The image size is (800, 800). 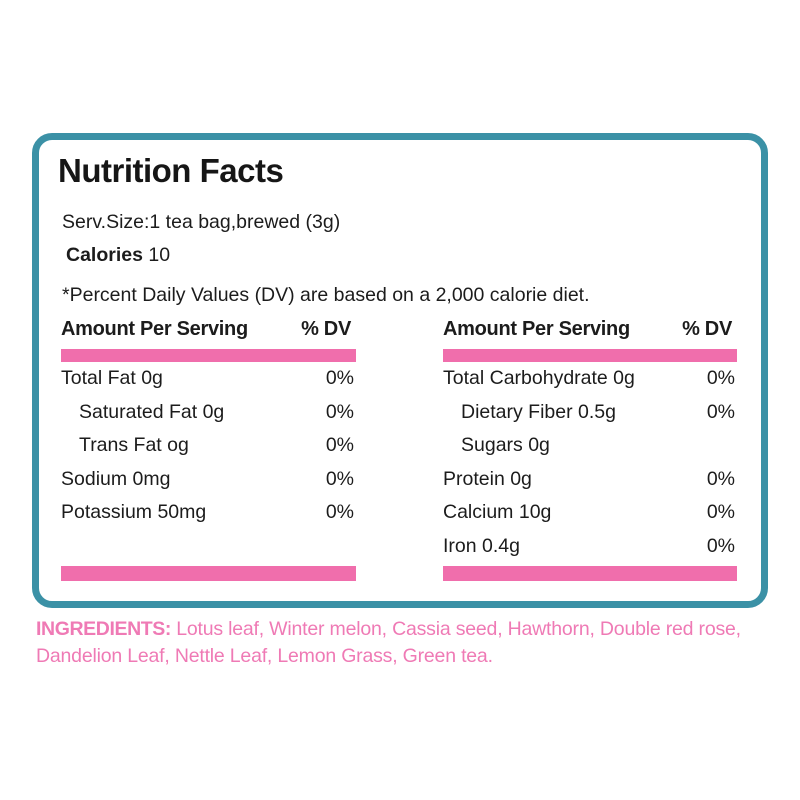 I want to click on nutrient-name: Sodium 0mg, so click(x=116, y=478).